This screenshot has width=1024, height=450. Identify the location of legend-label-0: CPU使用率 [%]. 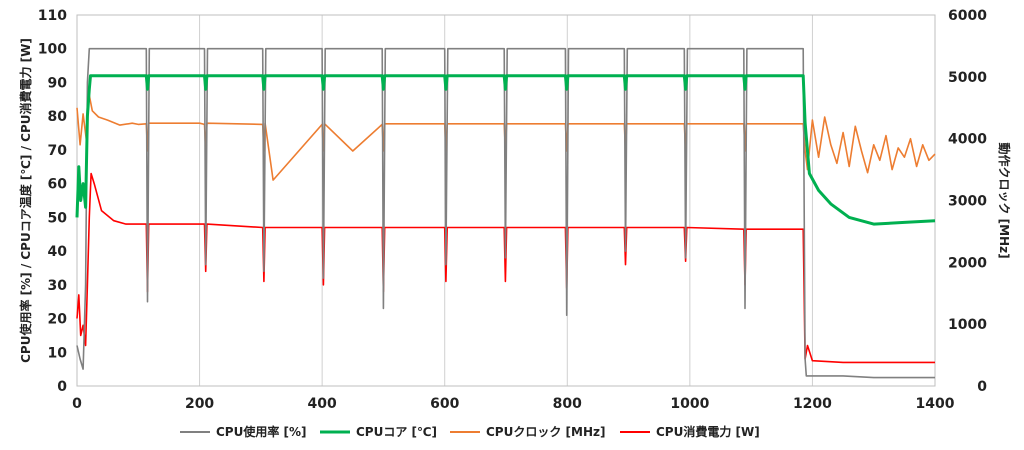
(261, 431).